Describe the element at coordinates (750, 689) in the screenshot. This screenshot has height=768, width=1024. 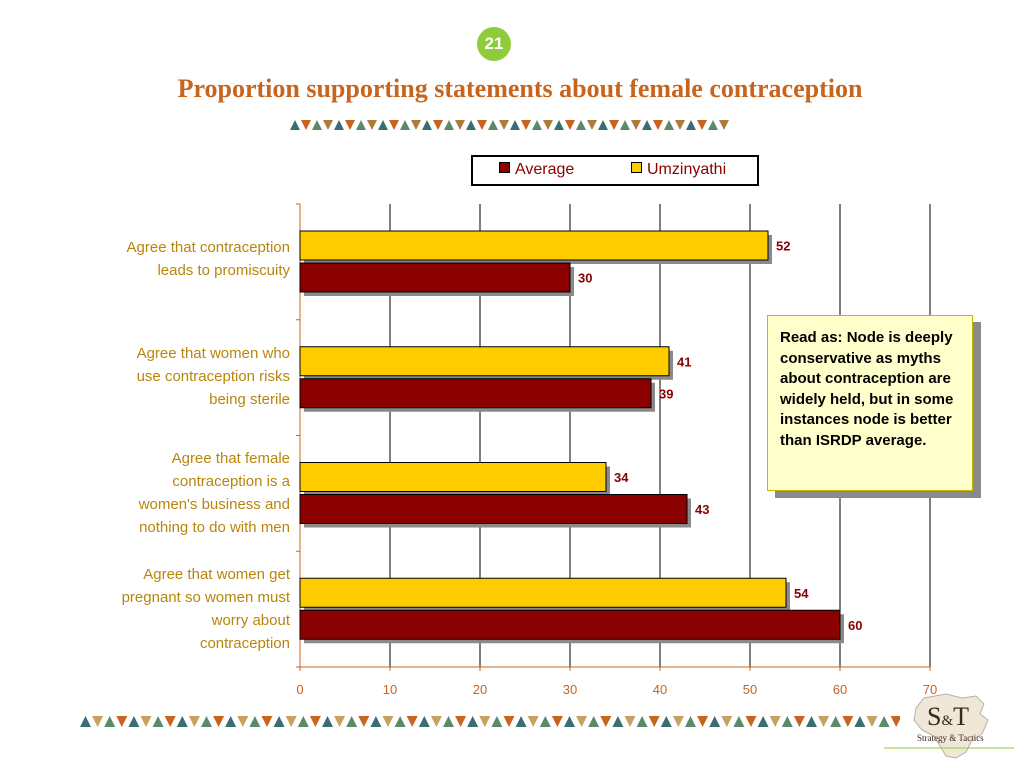
I see `x-tick-label: 50` at that location.